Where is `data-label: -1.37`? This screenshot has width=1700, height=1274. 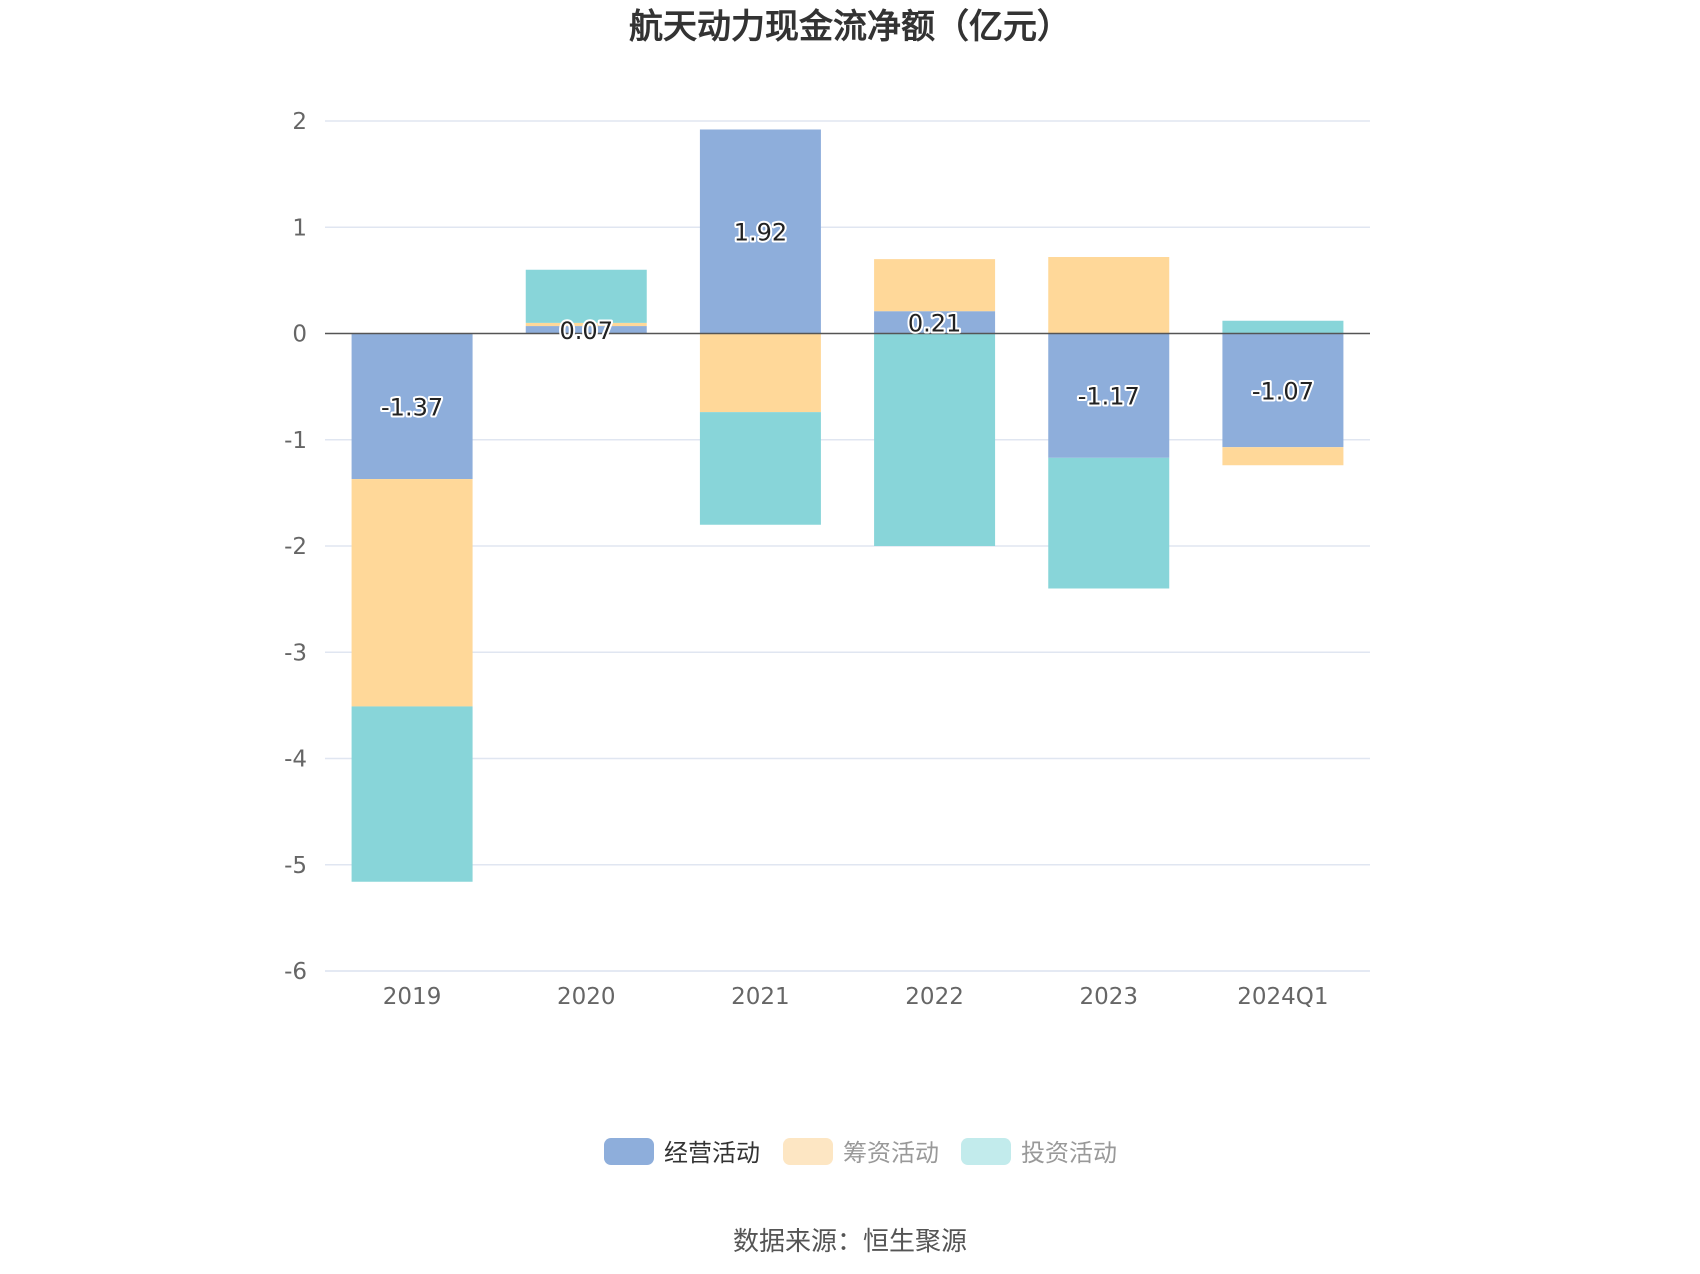
data-label: -1.37 is located at coordinates (412, 407).